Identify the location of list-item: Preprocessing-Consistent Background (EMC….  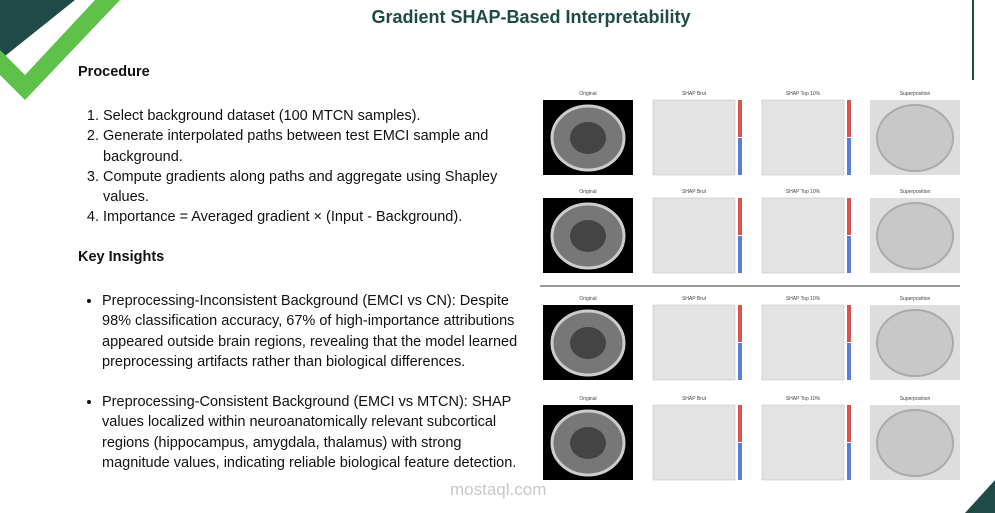
(317, 432).